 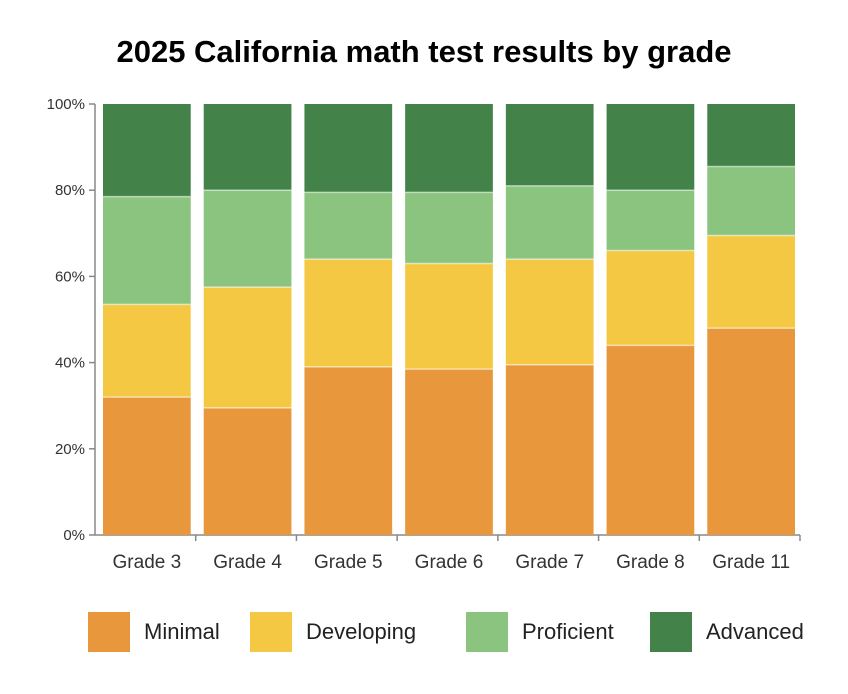 What do you see at coordinates (147, 562) in the screenshot?
I see `x-tick-label: Grade 3` at bounding box center [147, 562].